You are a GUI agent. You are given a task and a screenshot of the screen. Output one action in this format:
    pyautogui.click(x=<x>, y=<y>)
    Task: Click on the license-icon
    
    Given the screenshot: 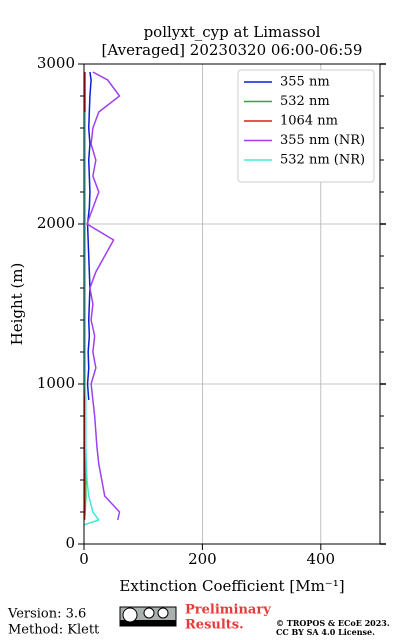 What is the action you would take?
    pyautogui.click(x=148, y=616)
    